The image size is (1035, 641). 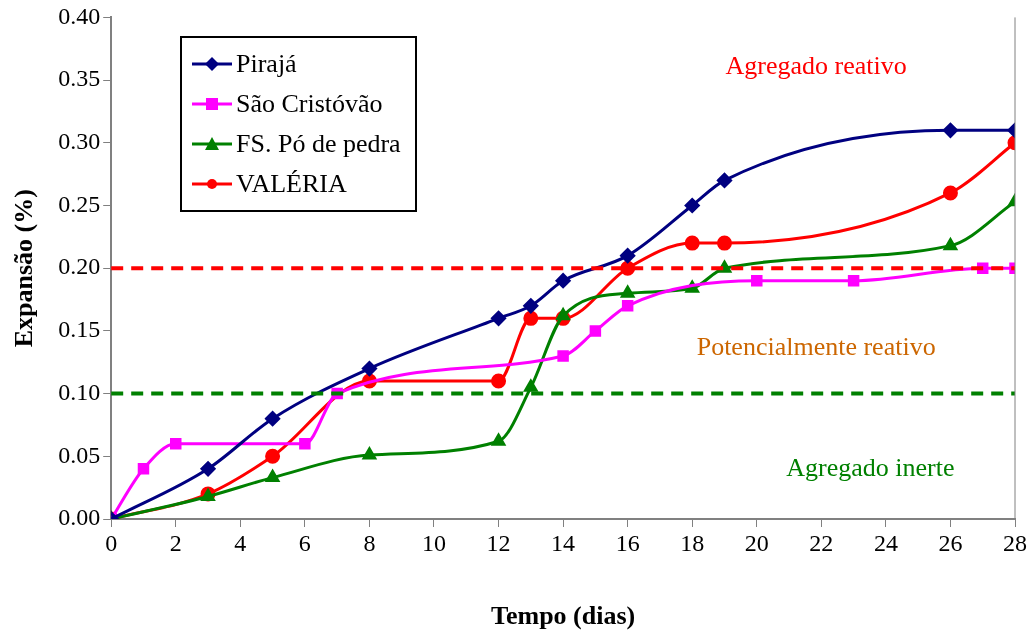 I want to click on annotation: Agregado inerte, so click(x=870, y=467).